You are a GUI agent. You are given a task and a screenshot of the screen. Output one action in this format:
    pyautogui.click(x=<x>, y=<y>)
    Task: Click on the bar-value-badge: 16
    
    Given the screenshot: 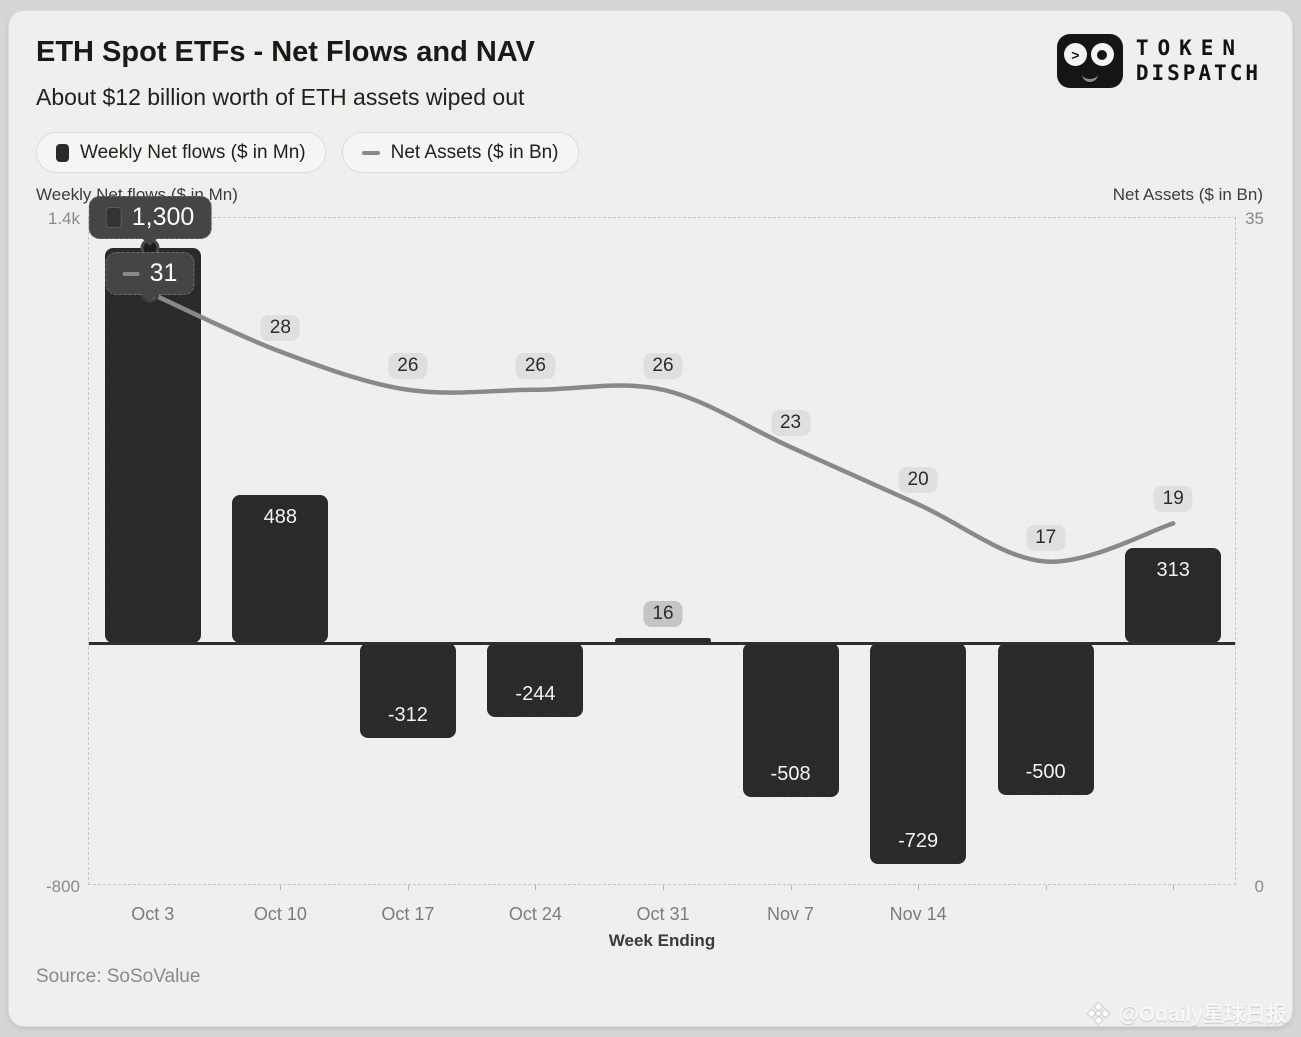 What is the action you would take?
    pyautogui.click(x=663, y=614)
    